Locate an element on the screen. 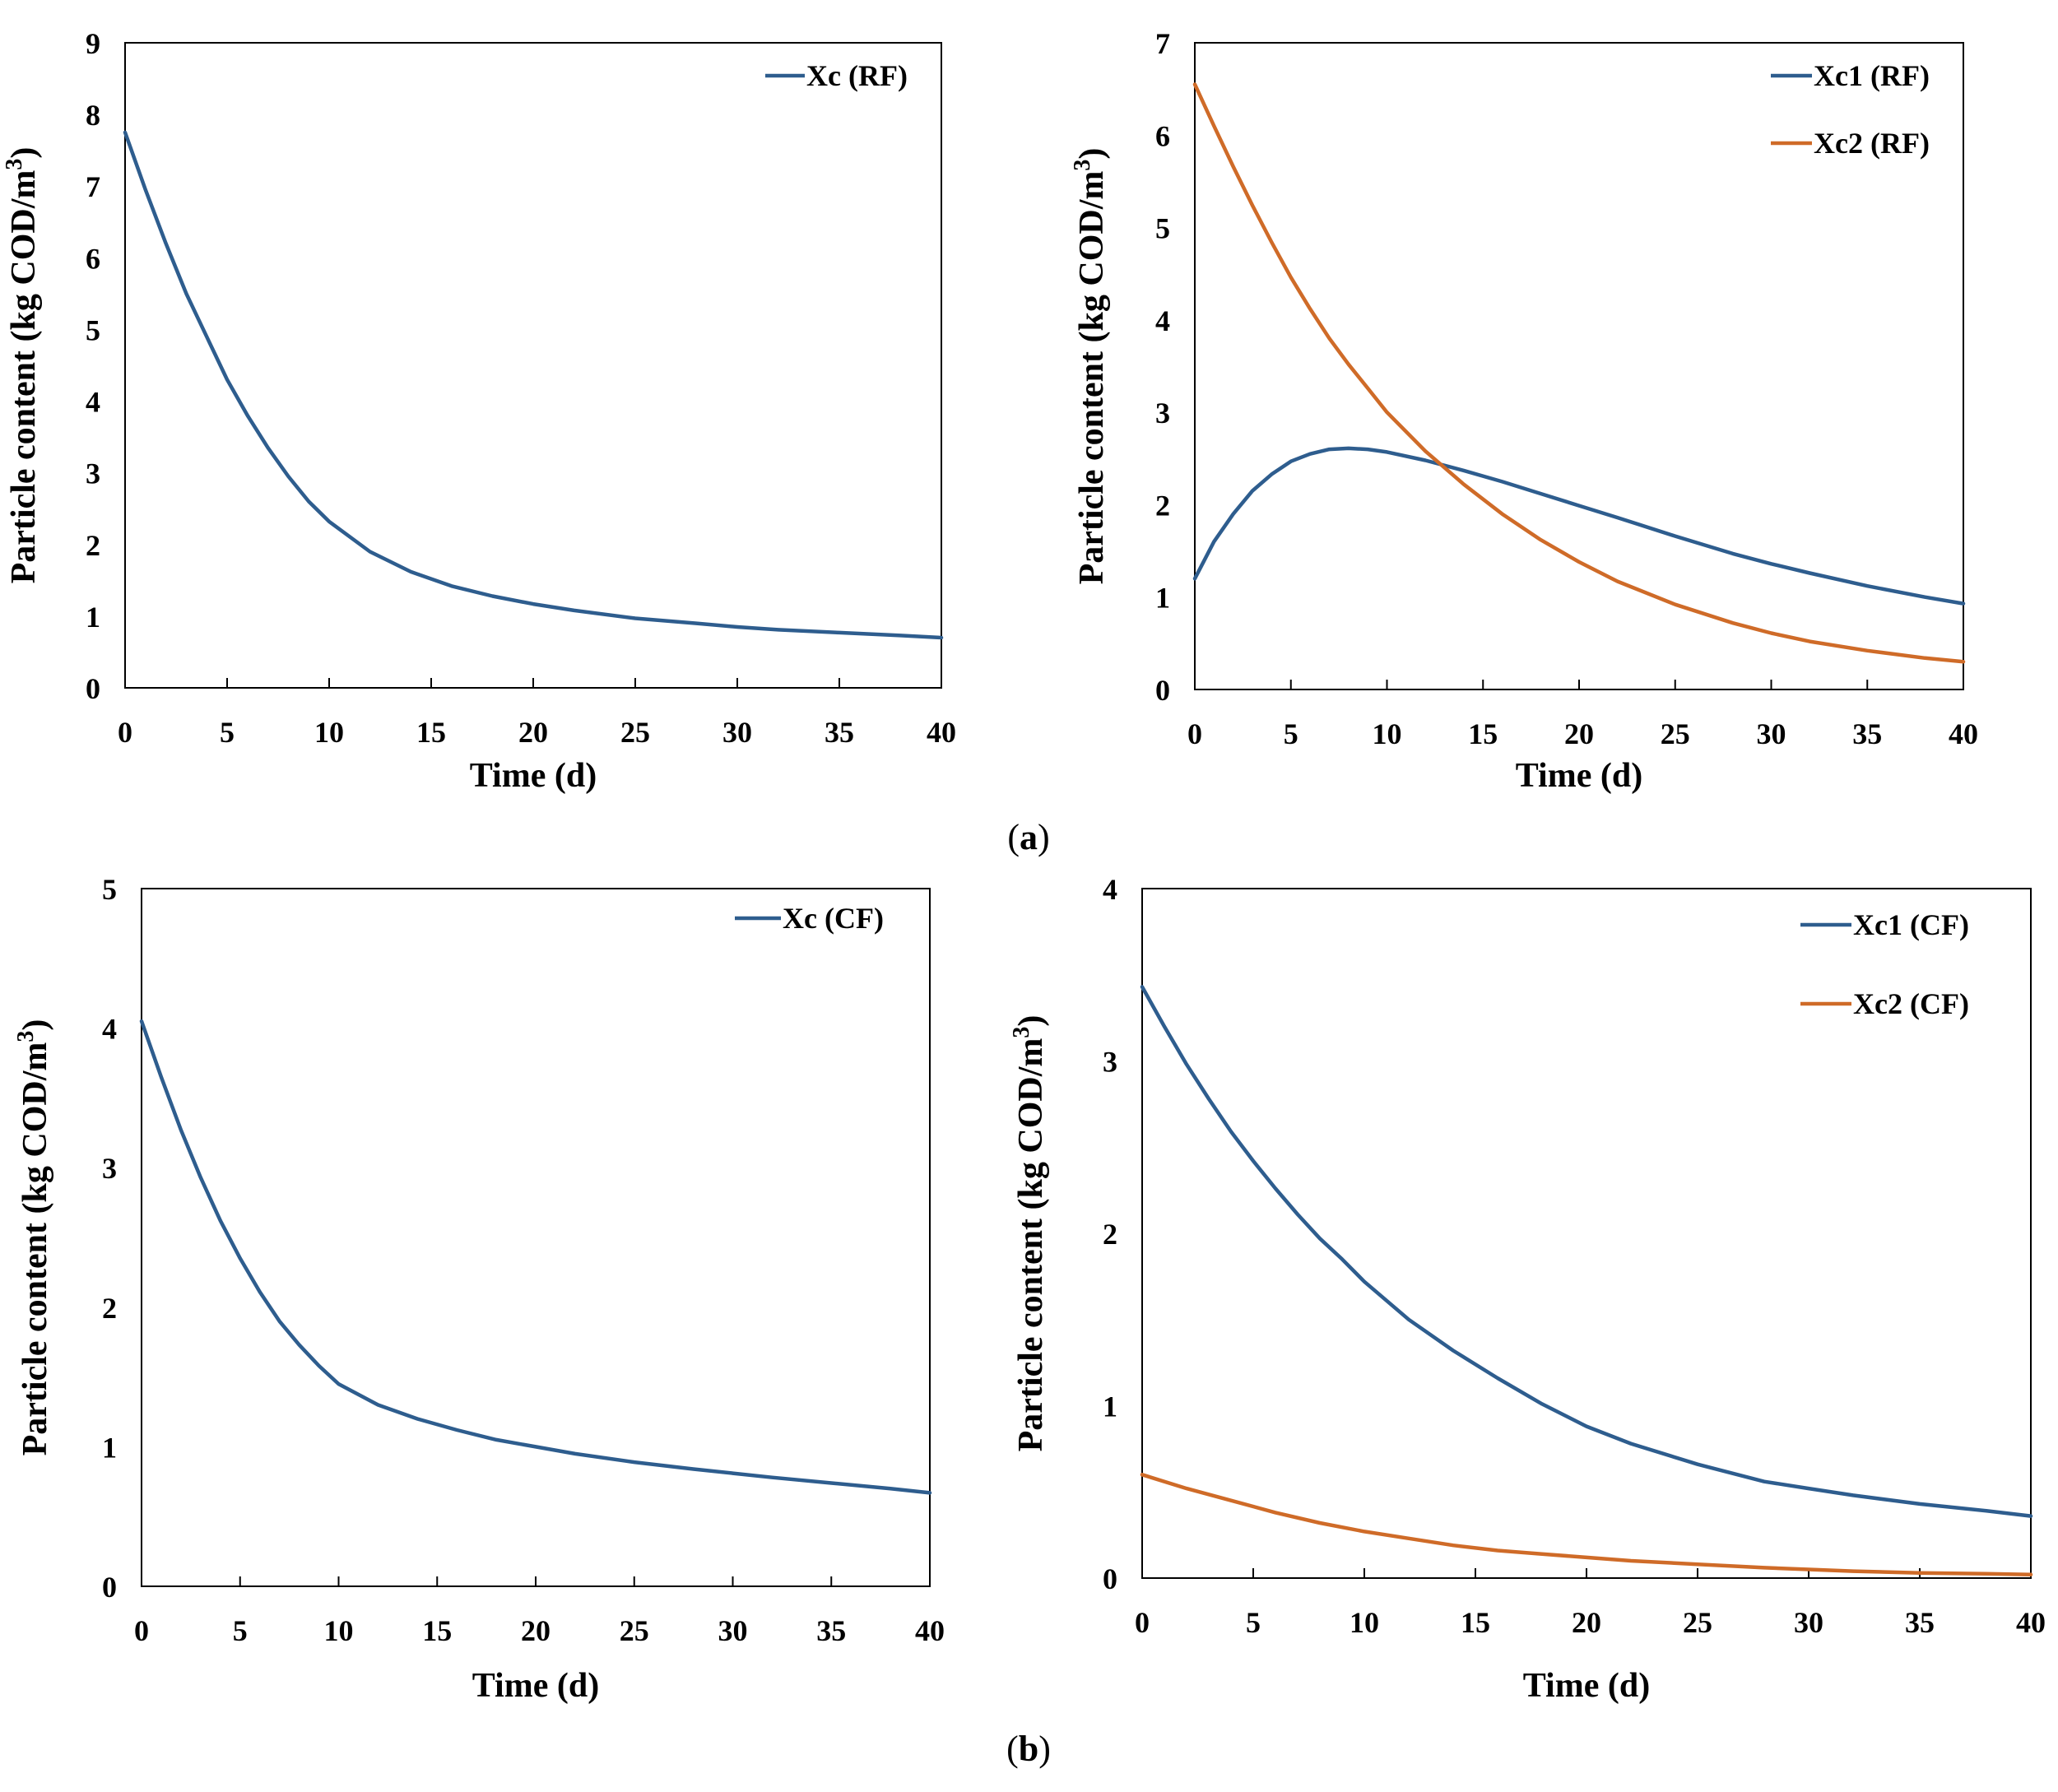 The height and width of the screenshot is (1792, 2058). series-line-xc-rf is located at coordinates (533, 385).